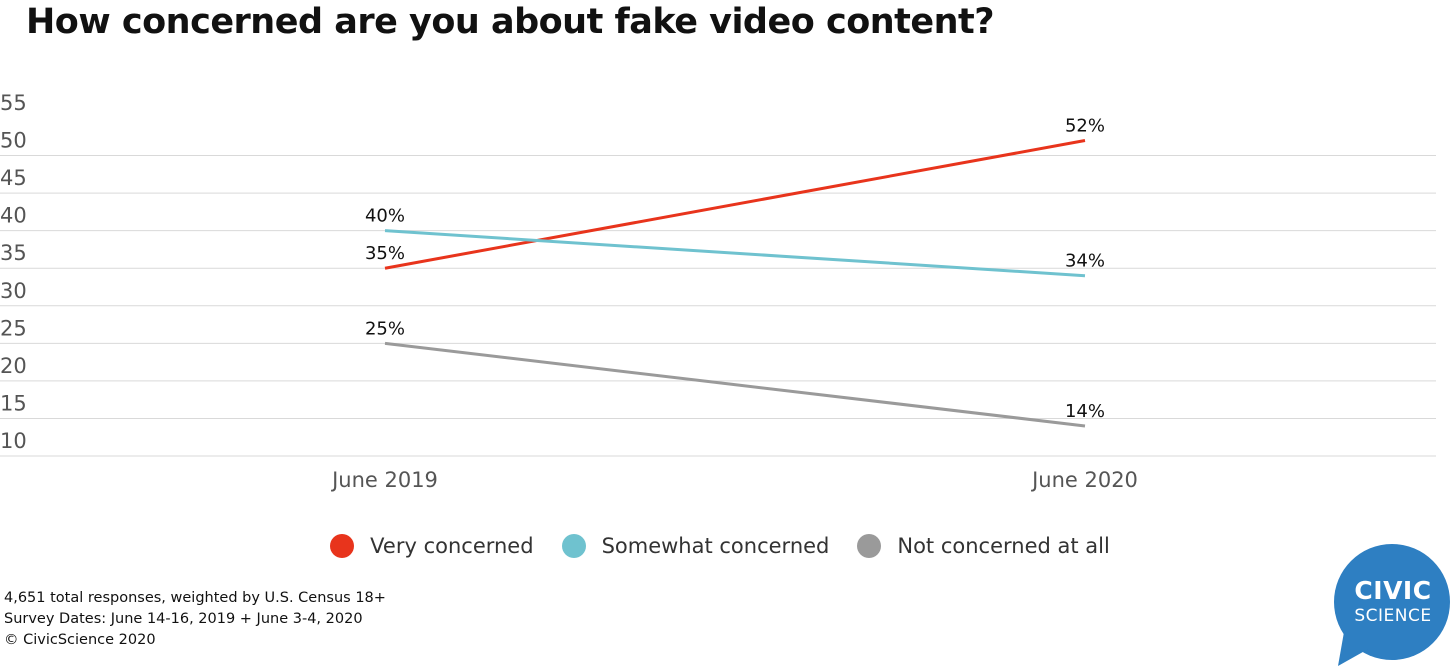  I want to click on series-line-not-concerned-at-all, so click(735, 384).